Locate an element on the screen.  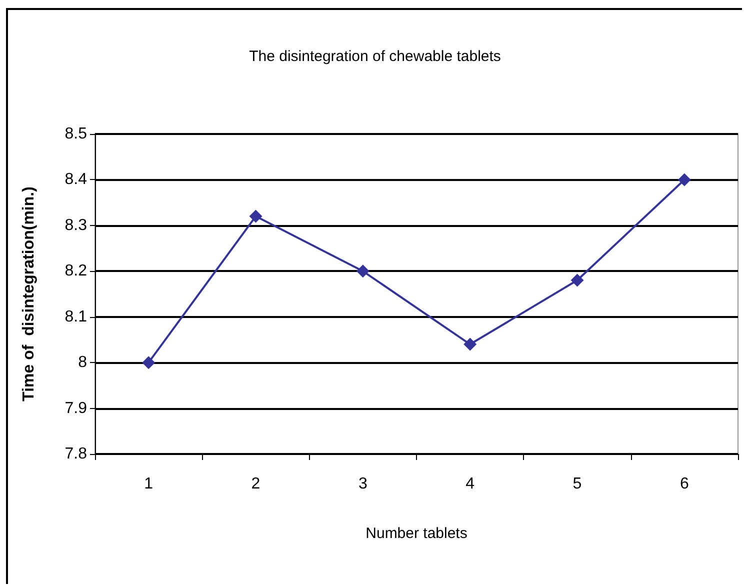
x-tick-label: 4 is located at coordinates (470, 484).